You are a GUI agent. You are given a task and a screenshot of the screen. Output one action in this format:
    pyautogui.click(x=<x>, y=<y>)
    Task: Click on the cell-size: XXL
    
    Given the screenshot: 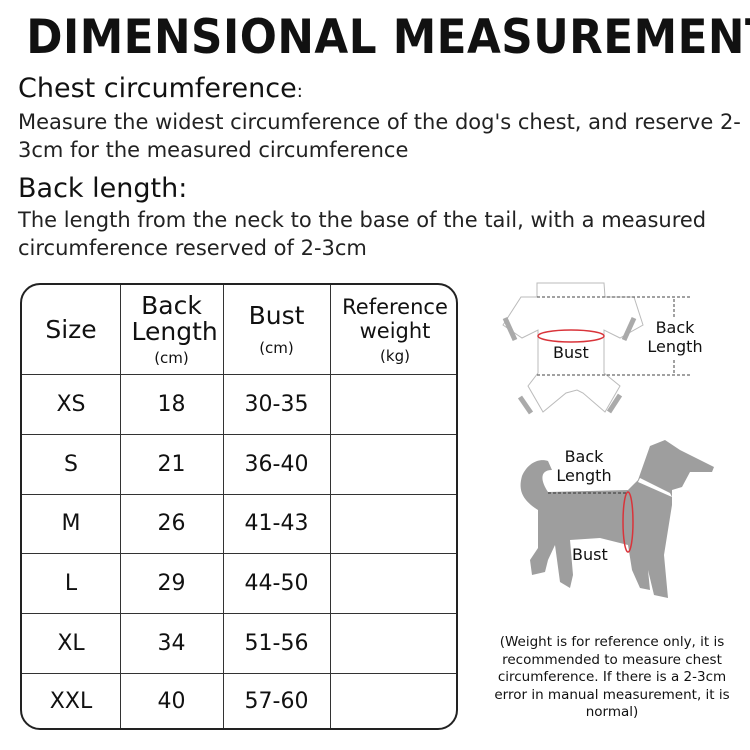 What is the action you would take?
    pyautogui.click(x=71, y=701)
    